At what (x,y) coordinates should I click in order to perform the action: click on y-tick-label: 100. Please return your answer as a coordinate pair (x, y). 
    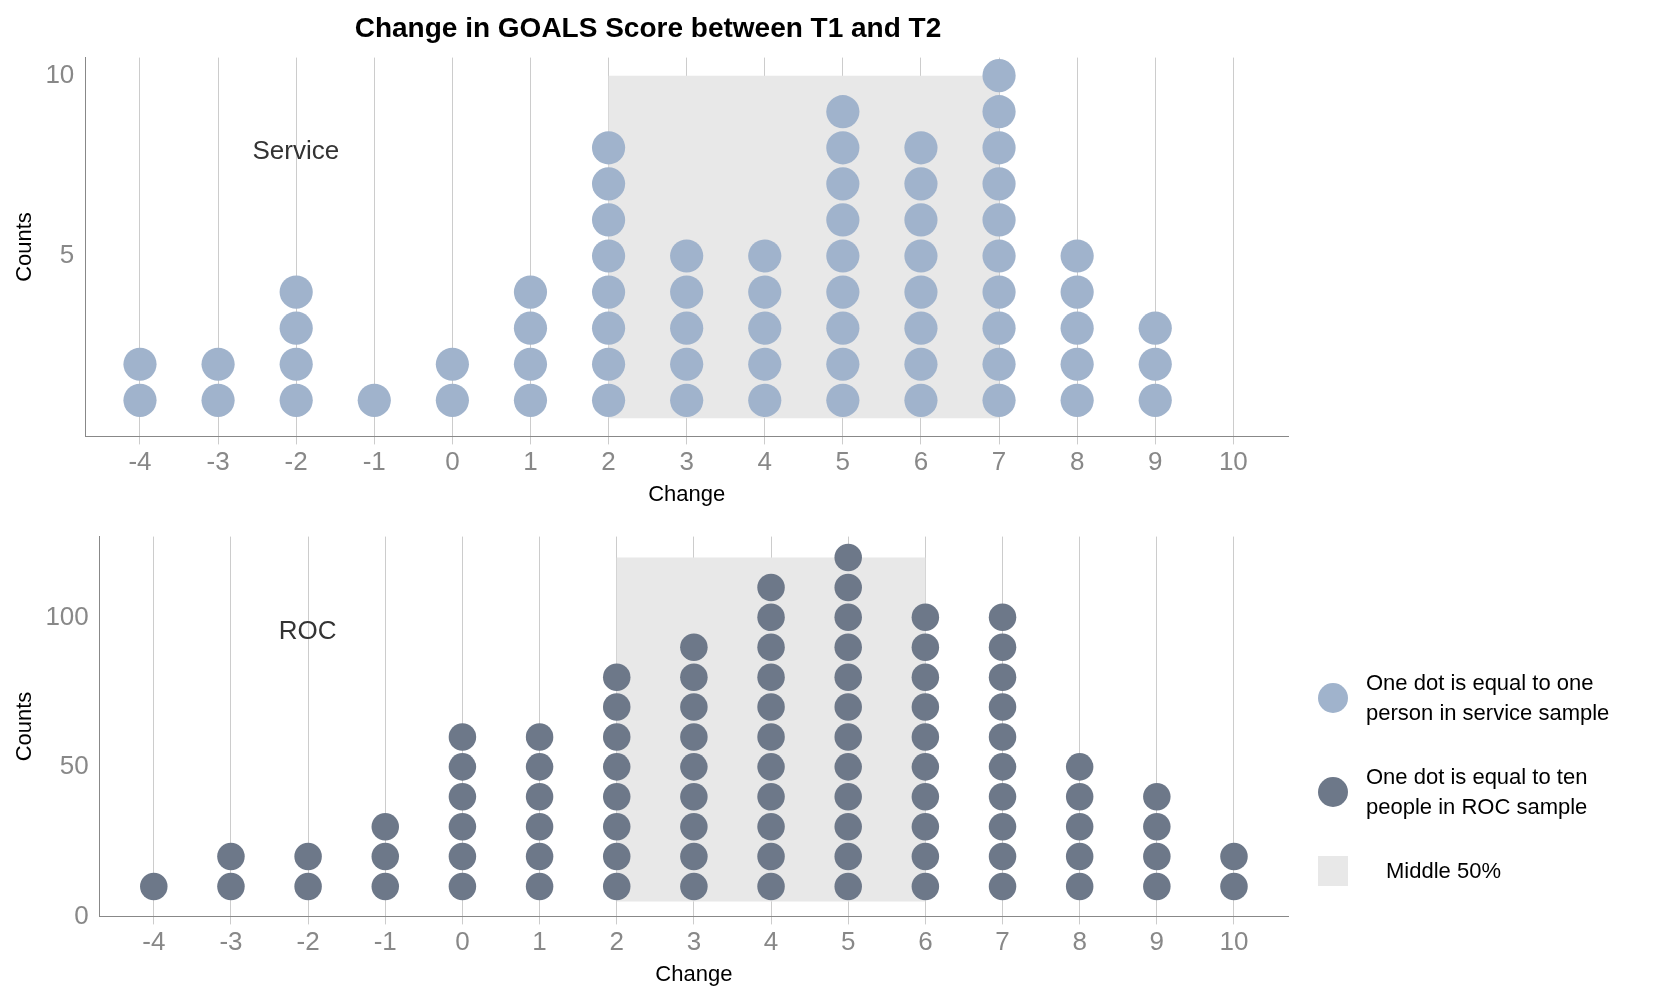
    Looking at the image, I should click on (67, 615).